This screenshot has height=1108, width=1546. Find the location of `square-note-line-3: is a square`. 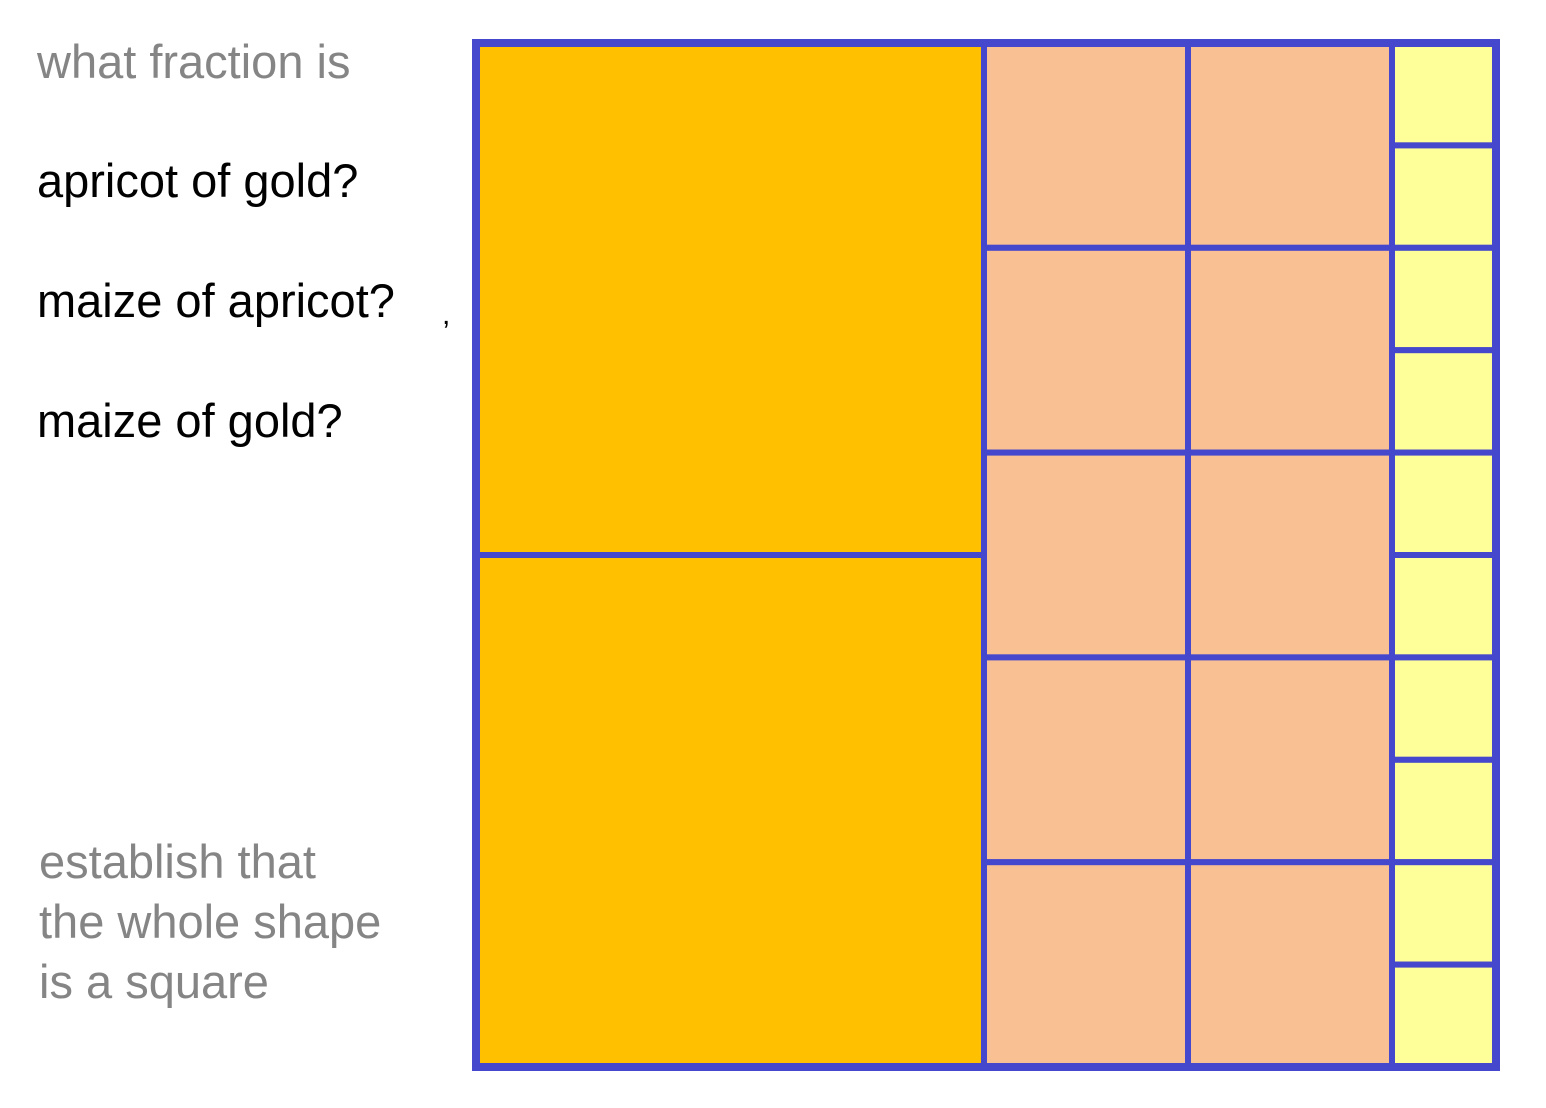

square-note-line-3: is a square is located at coordinates (154, 981).